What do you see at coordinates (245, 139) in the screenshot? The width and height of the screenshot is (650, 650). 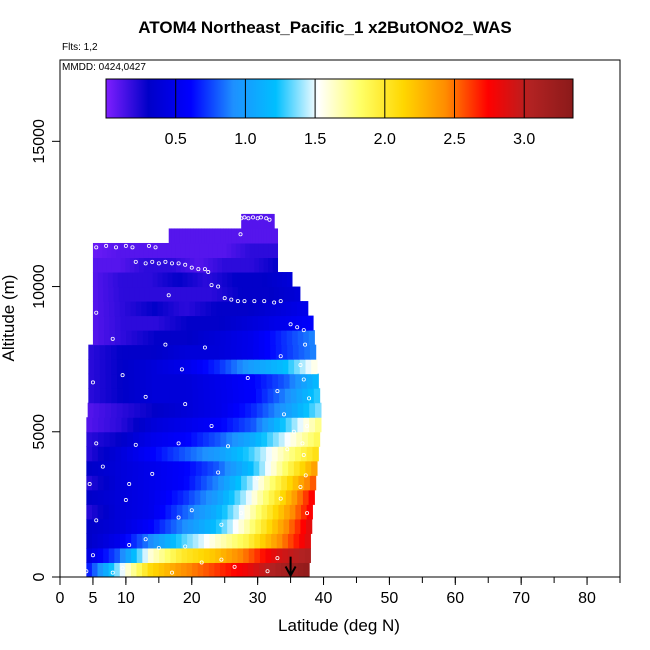 I see `colorbar-tick-label: 1.0` at bounding box center [245, 139].